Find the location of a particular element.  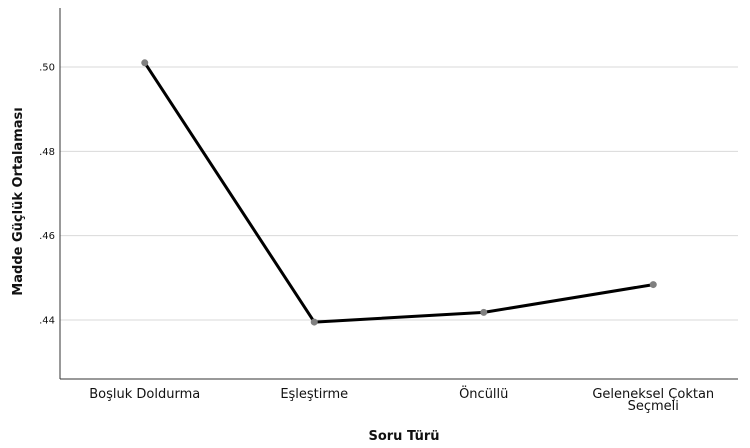

x-tick-label: Geleneksel Çoktan Seçmeli is located at coordinates (653, 400).